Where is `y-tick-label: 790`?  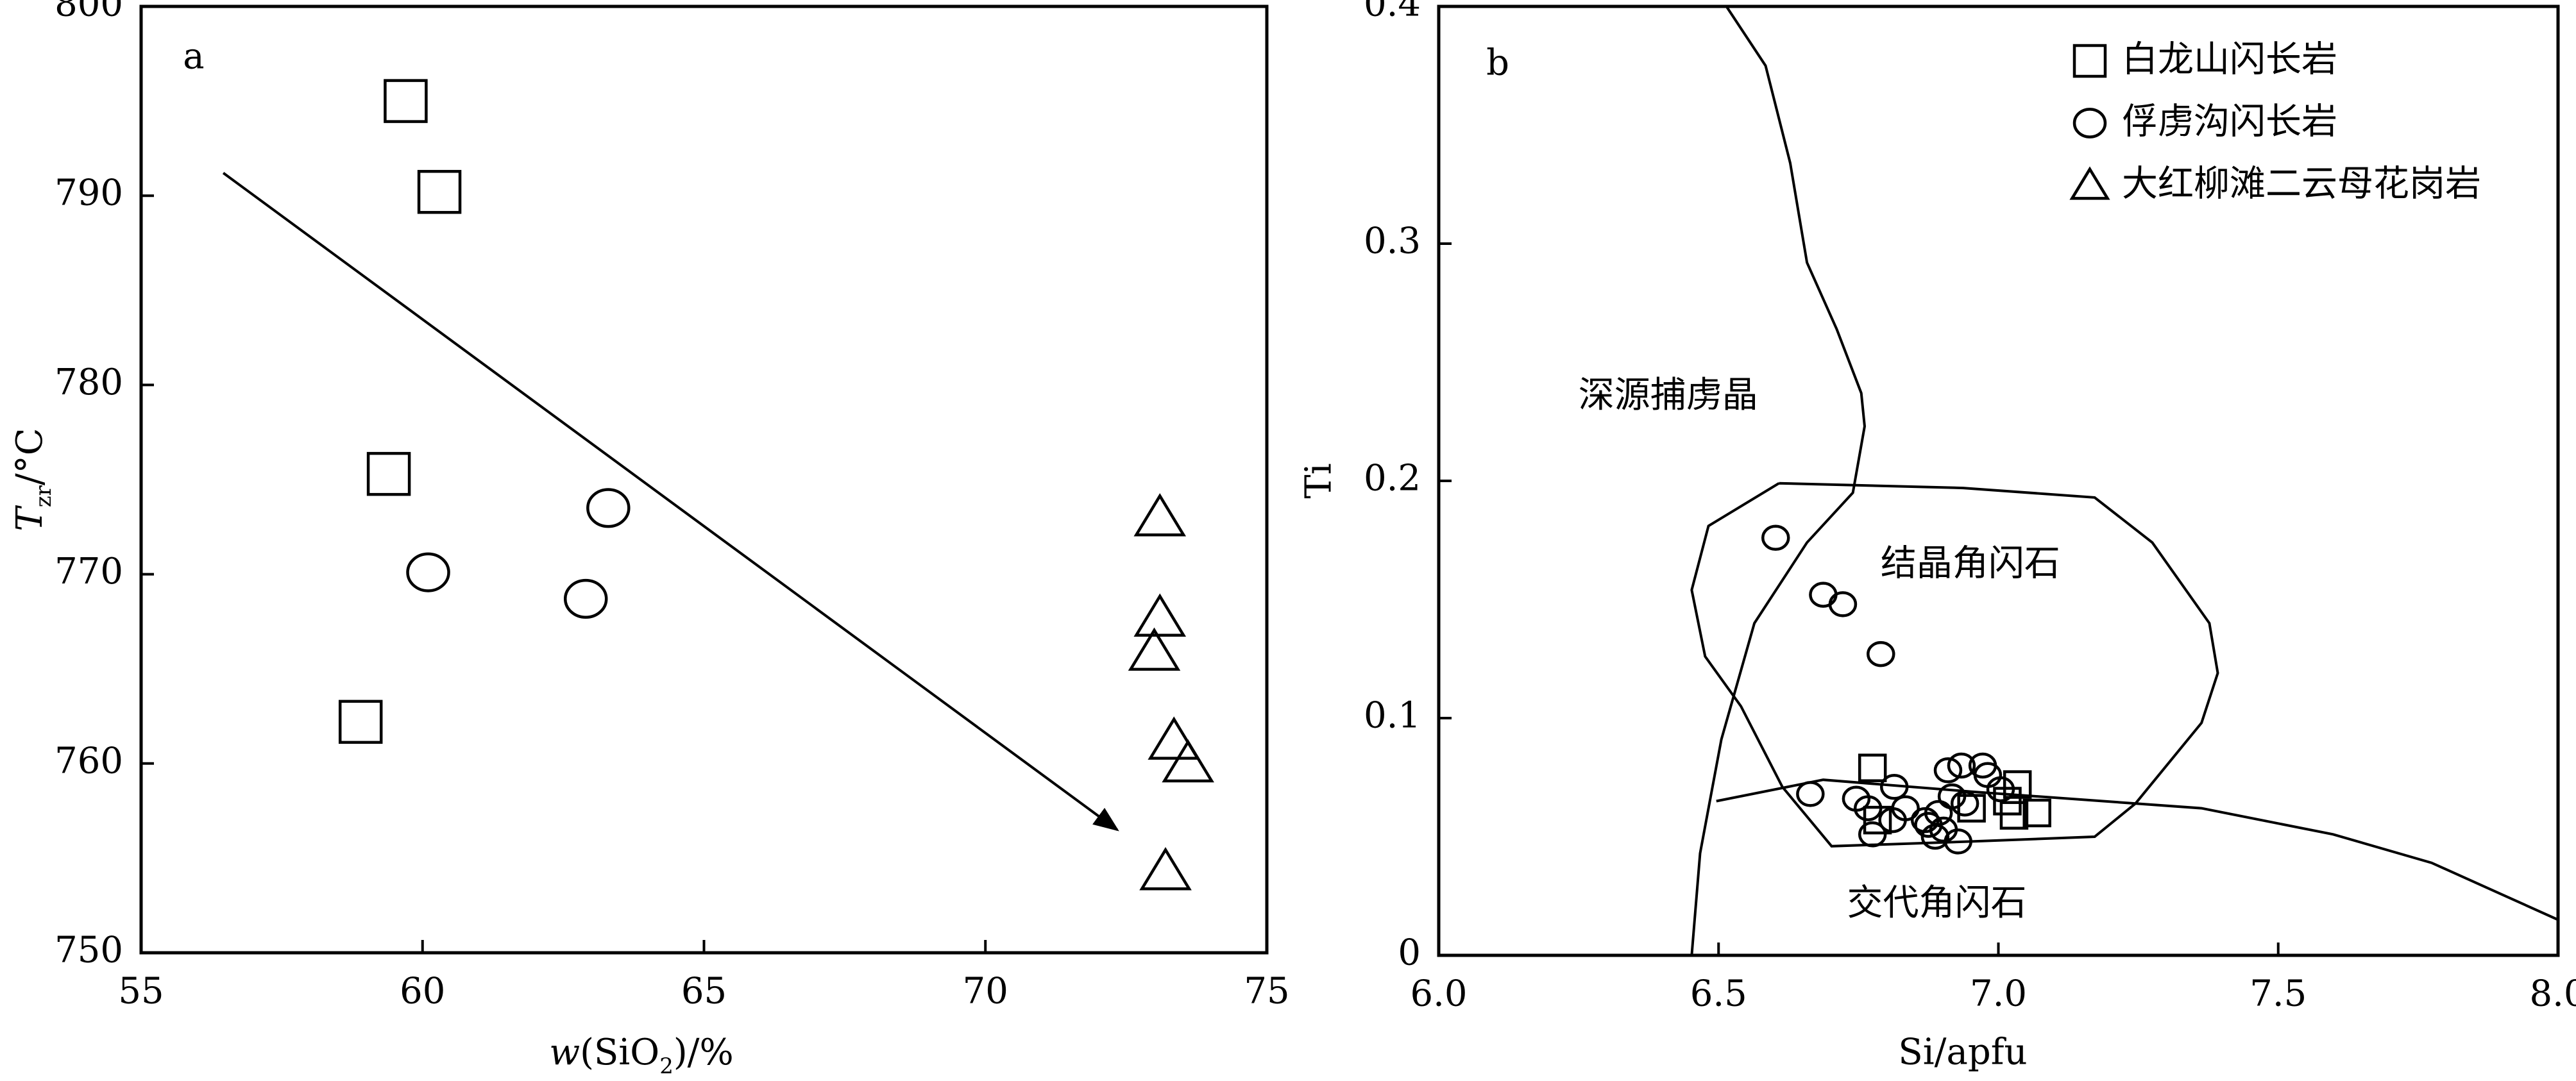
y-tick-label: 790 is located at coordinates (89, 193).